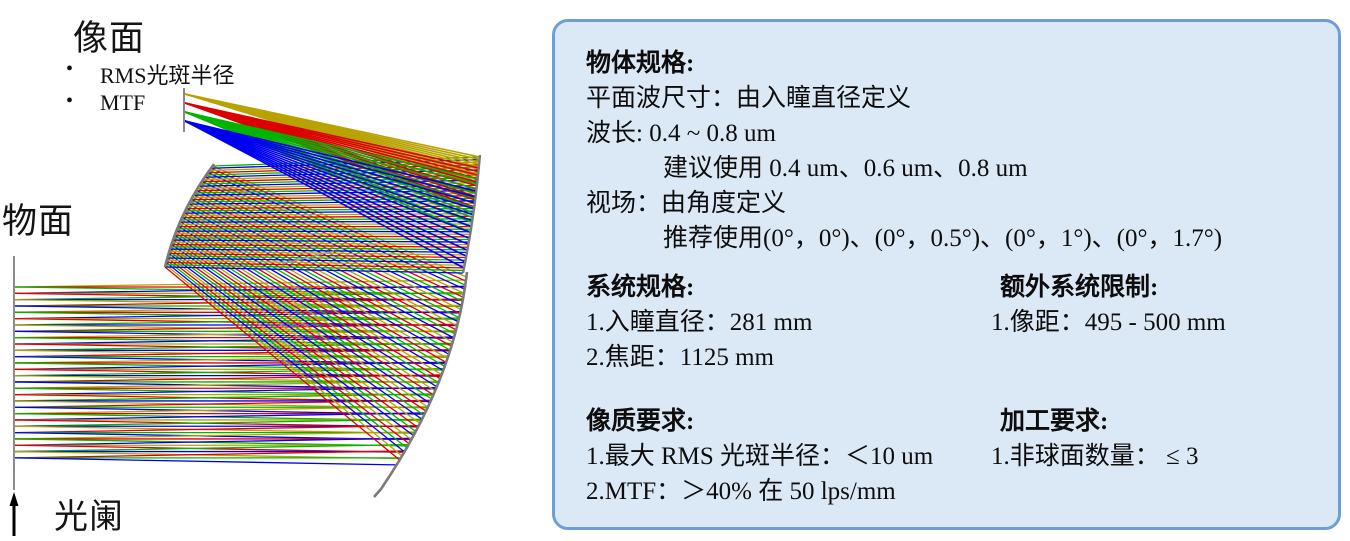  I want to click on section-title: 物体规格:, so click(640, 63).